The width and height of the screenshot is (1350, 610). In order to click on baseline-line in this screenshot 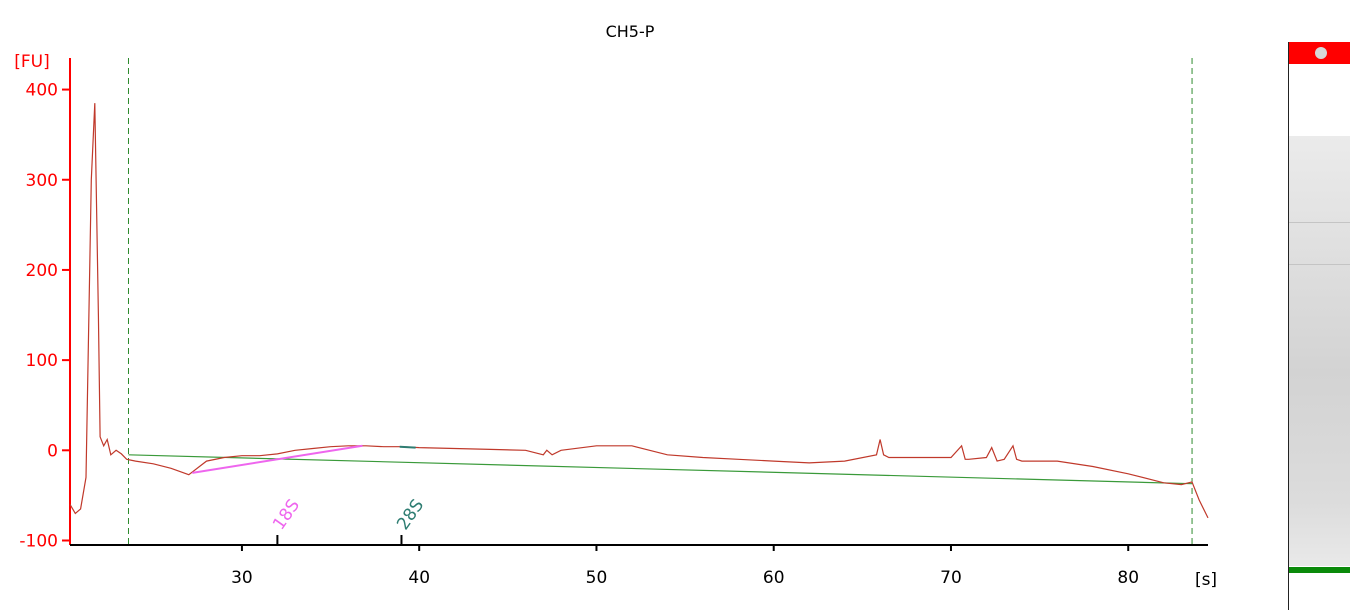, I will do `click(660, 469)`.